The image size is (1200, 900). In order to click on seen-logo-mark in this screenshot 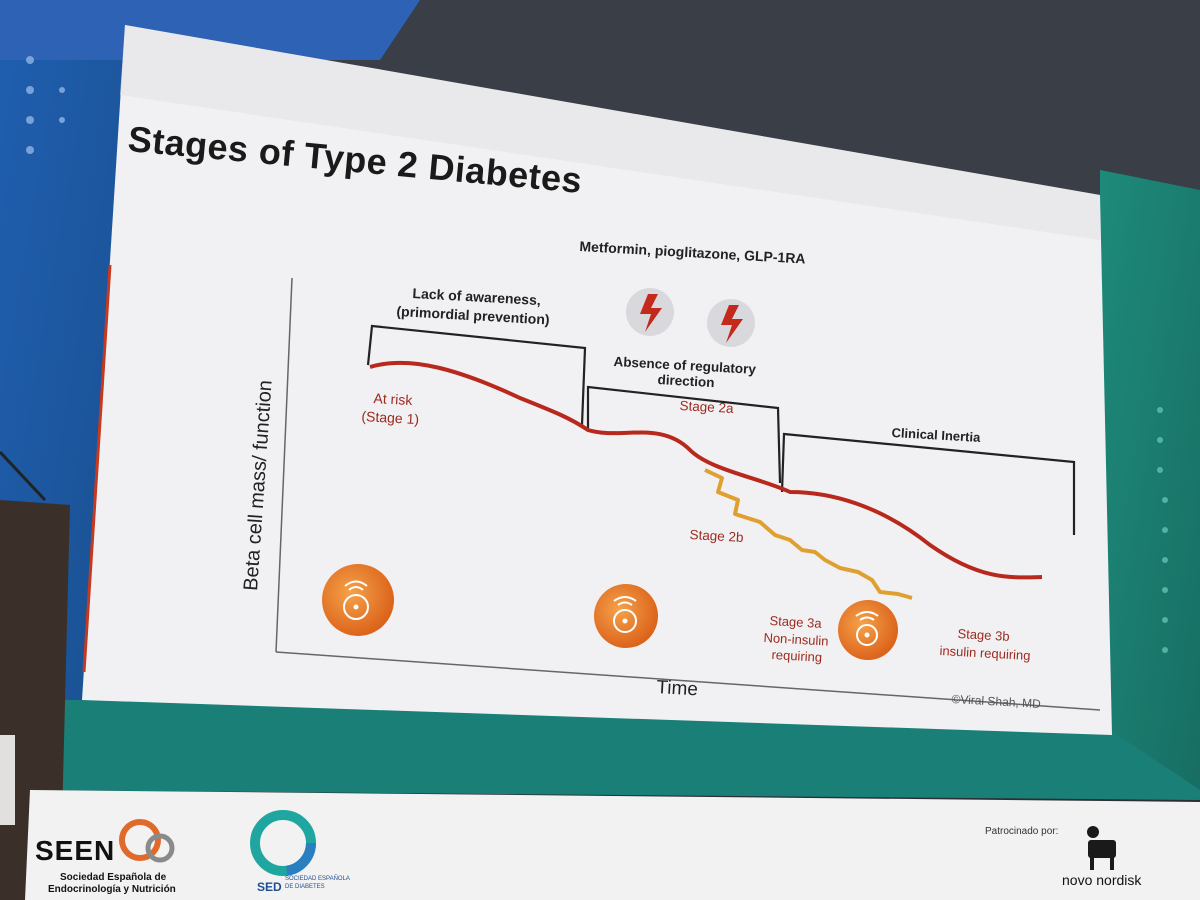, I will do `click(147, 841)`.